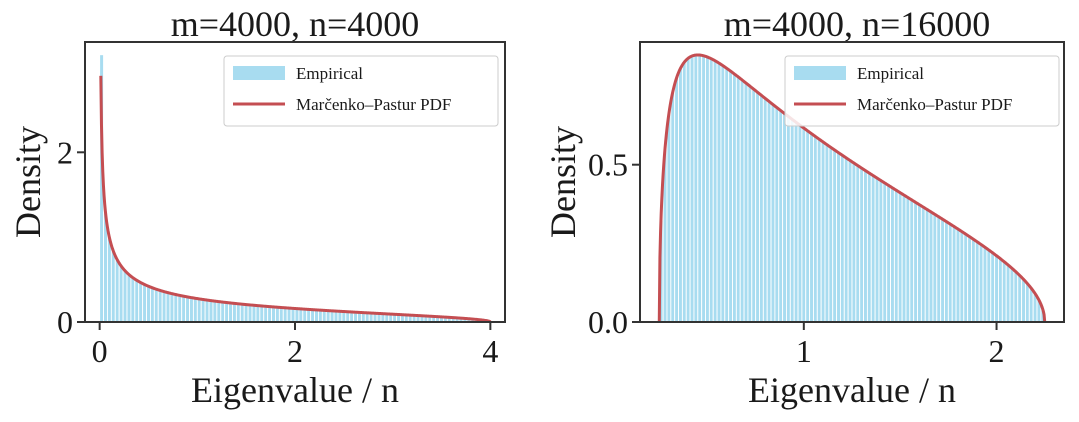 The height and width of the screenshot is (422, 1079). I want to click on x-tick-label: 0, so click(100, 351).